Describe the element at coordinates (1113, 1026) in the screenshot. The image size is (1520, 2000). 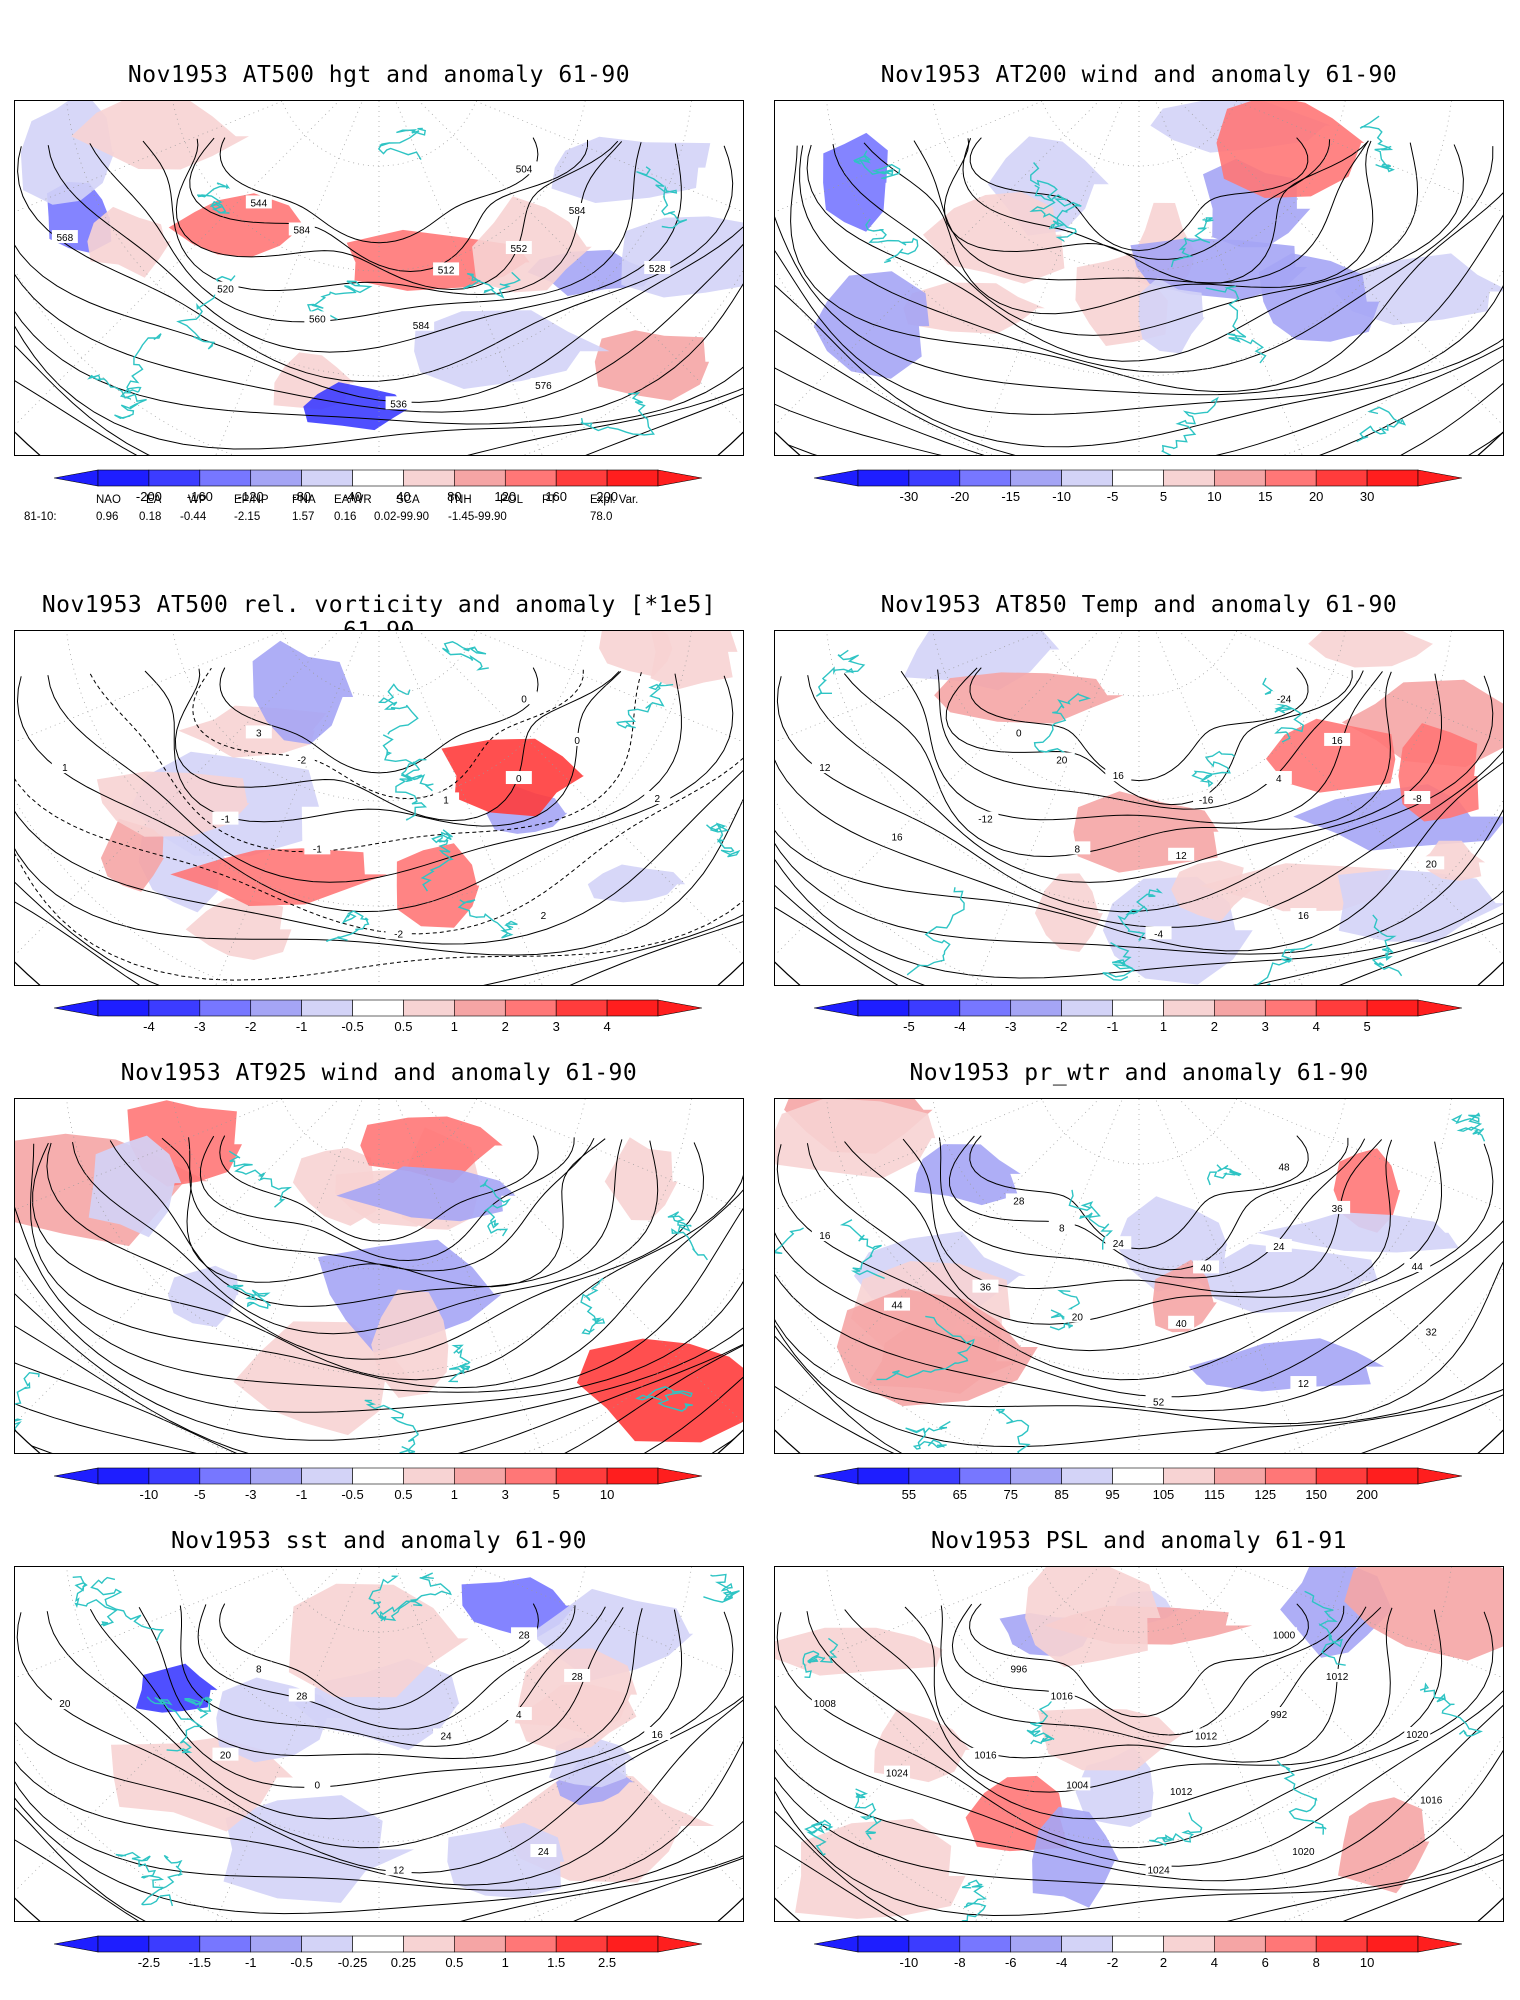
I see `colorbar-tick-label: -1` at that location.